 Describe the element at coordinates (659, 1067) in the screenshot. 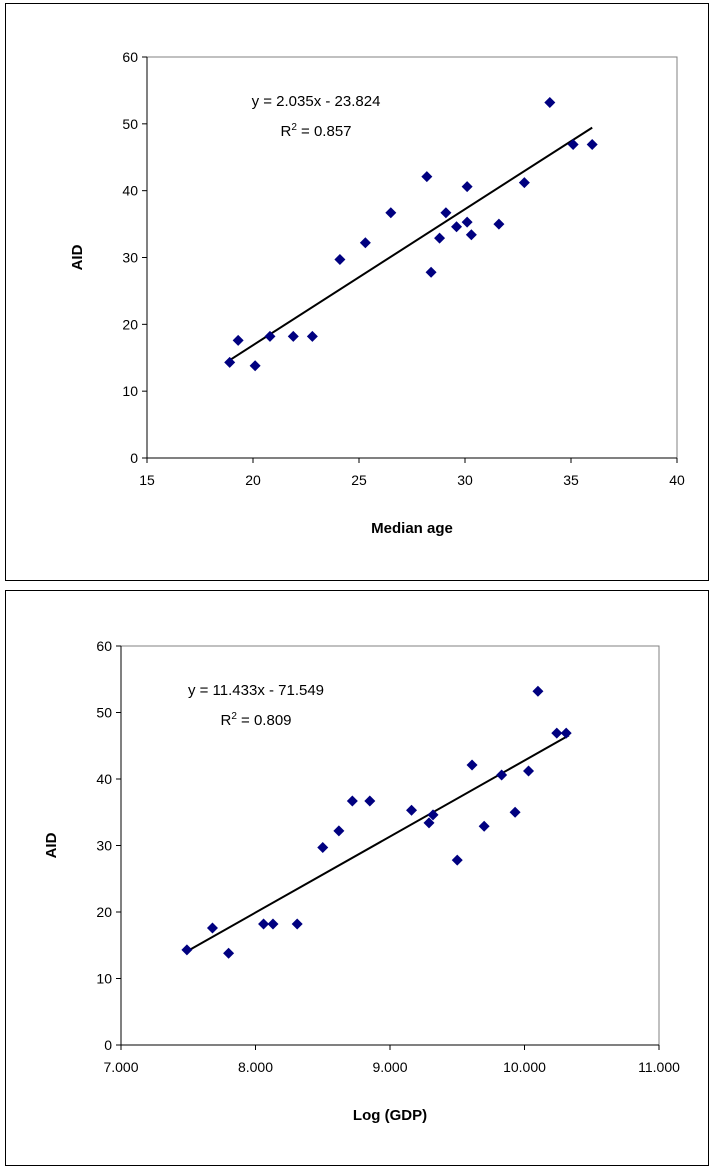

I see `x-tick-label: 11.000` at that location.